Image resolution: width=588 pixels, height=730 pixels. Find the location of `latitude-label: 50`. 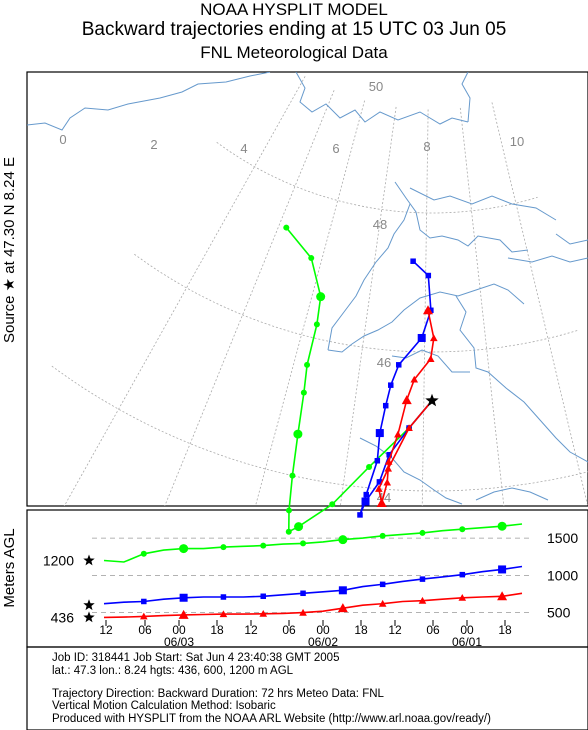

latitude-label: 50 is located at coordinates (376, 86).